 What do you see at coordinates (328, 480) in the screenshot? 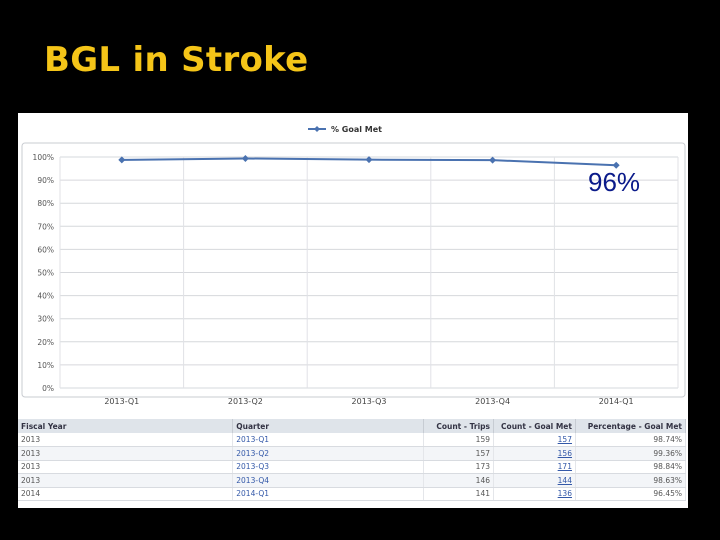
I see `cell-quarter: 2013-Q4` at bounding box center [328, 480].